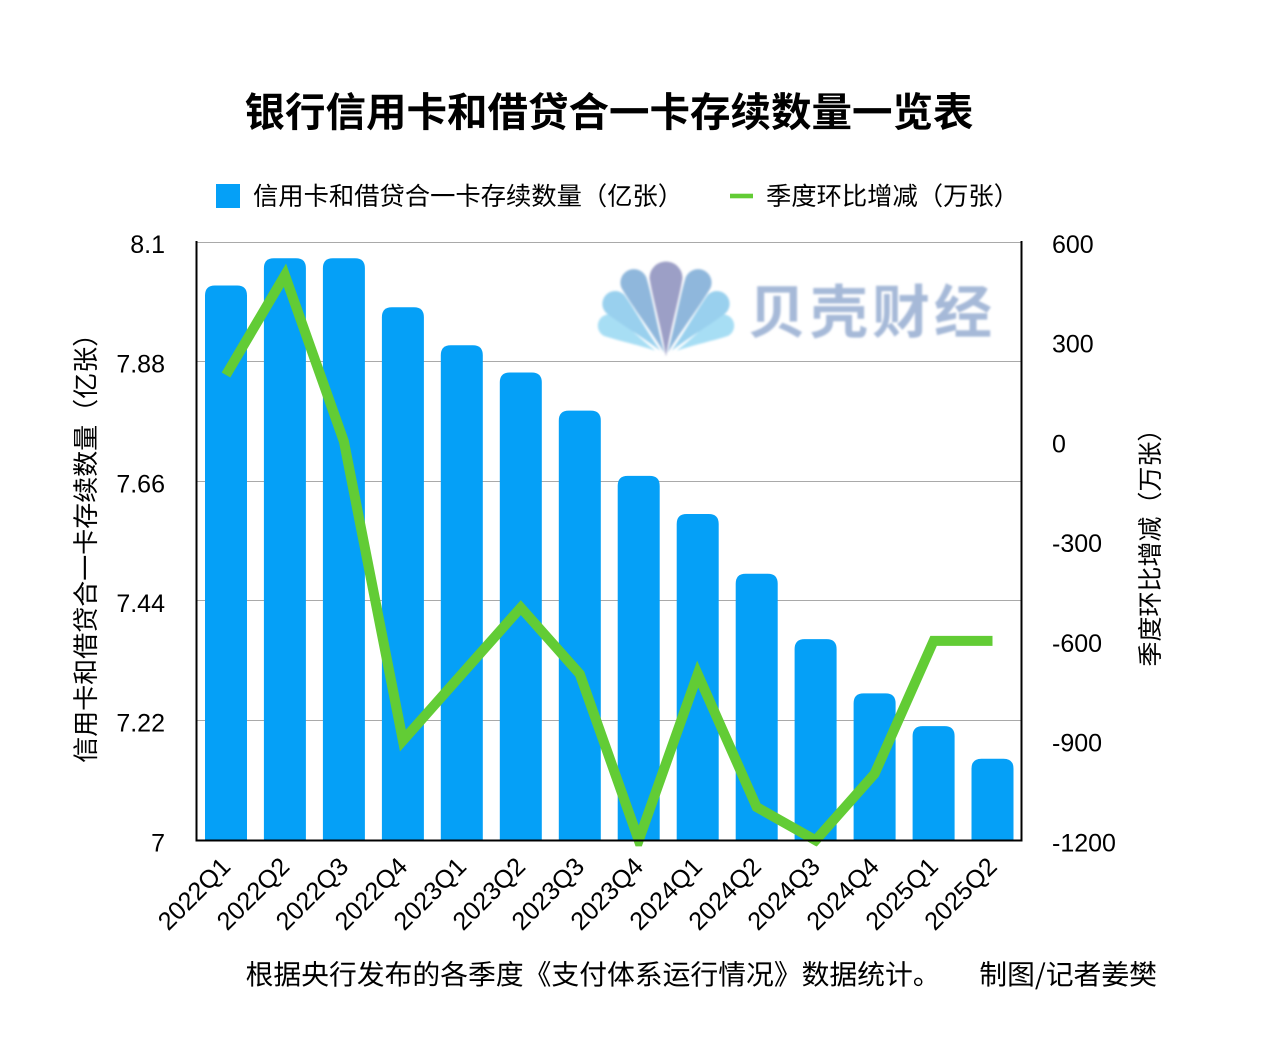  Describe the element at coordinates (1077, 544) in the screenshot. I see `svg-text: -300` at that location.